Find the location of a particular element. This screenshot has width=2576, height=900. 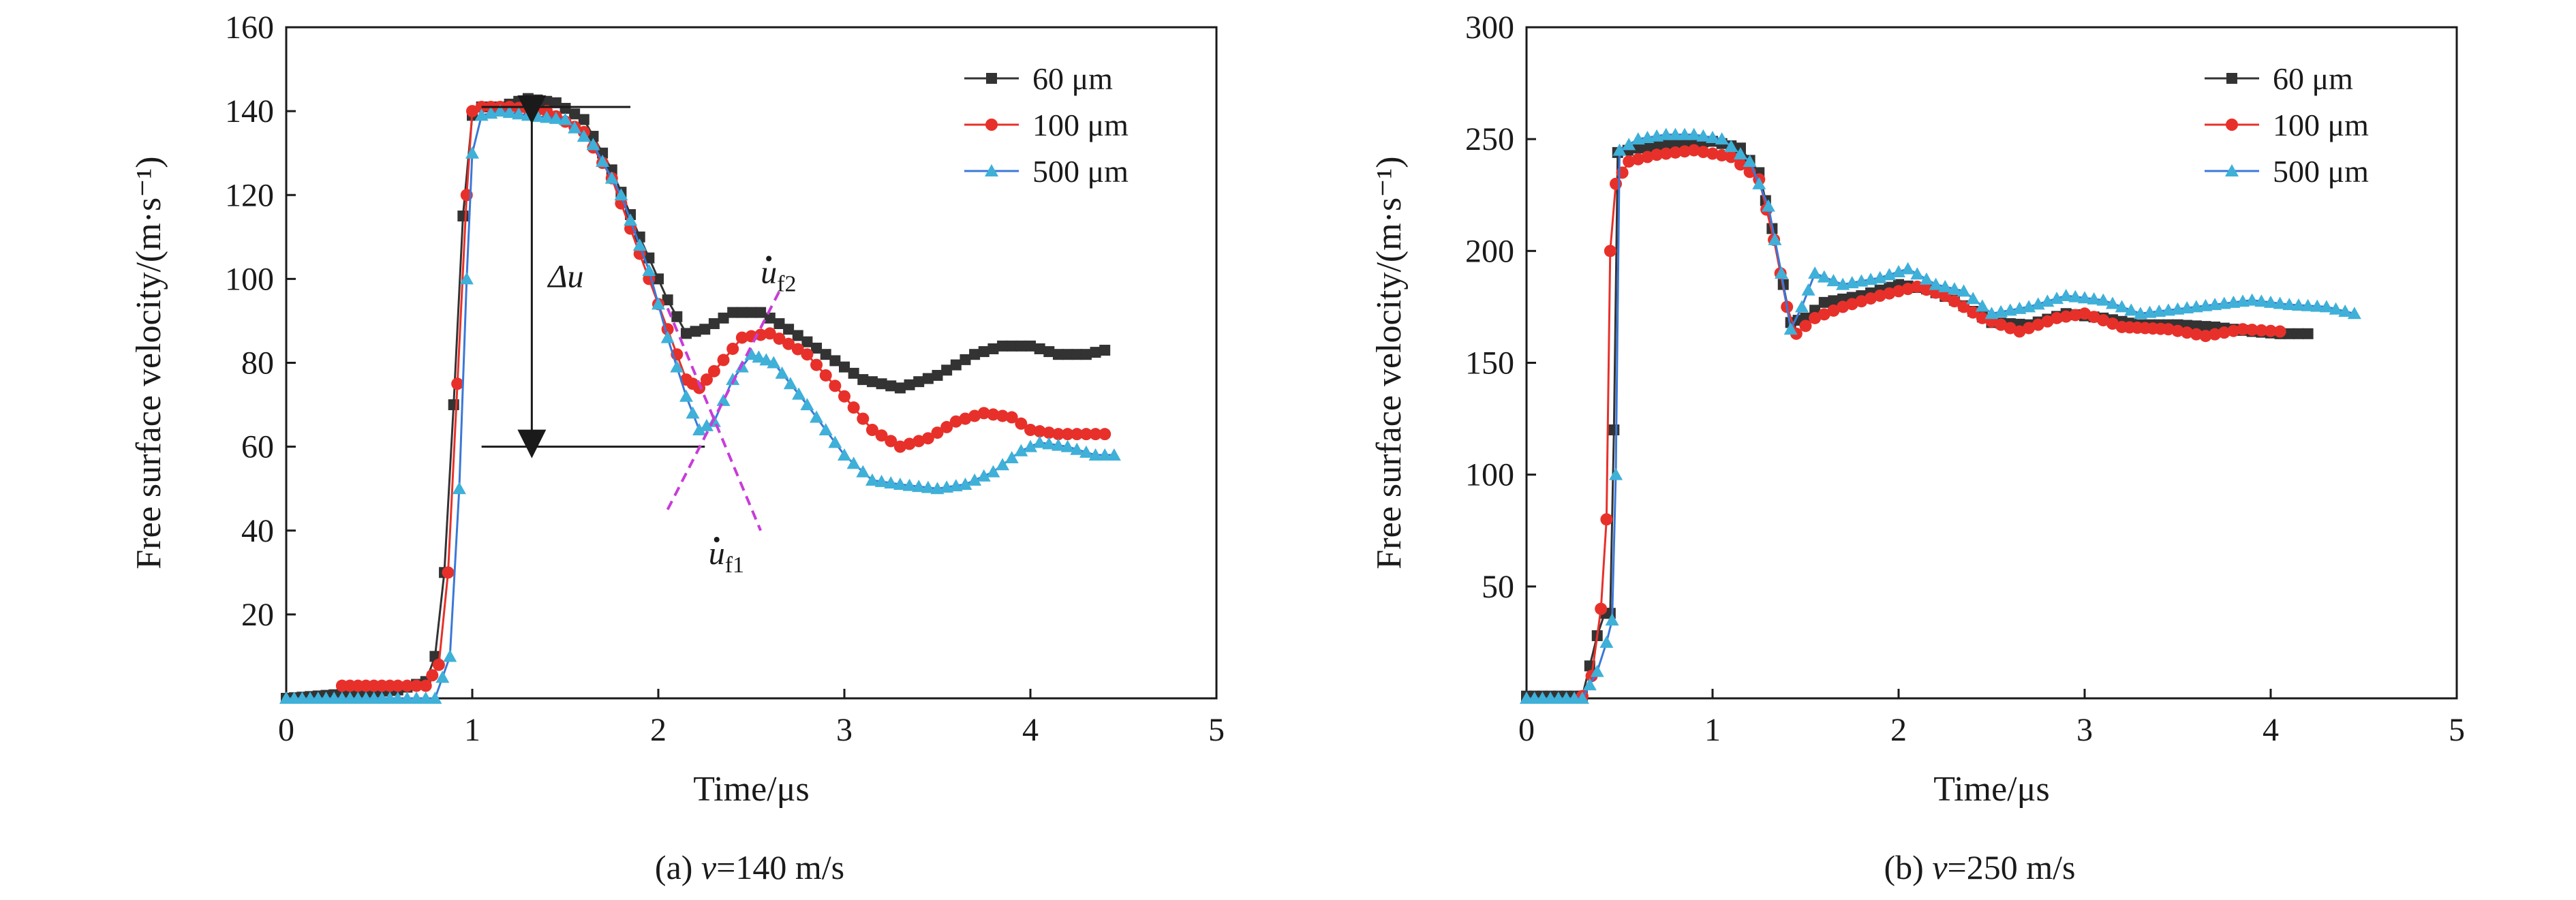

x-tick-label: 2 is located at coordinates (1898, 730).